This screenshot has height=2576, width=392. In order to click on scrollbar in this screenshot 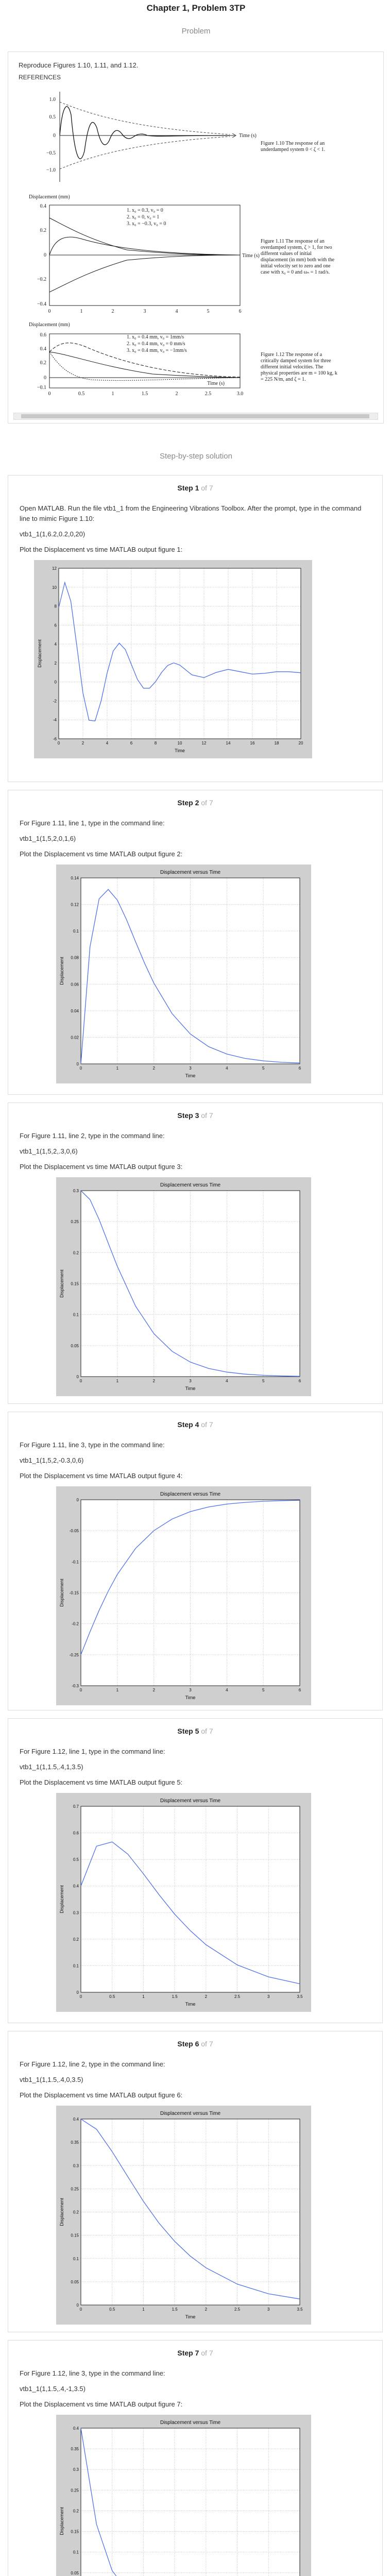, I will do `click(195, 416)`.